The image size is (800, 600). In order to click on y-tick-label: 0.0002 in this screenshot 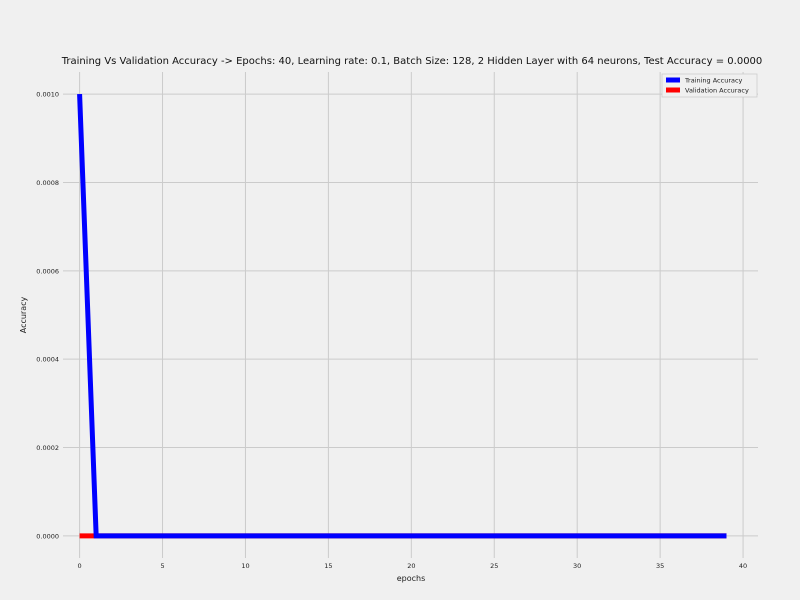, I will do `click(47, 448)`.